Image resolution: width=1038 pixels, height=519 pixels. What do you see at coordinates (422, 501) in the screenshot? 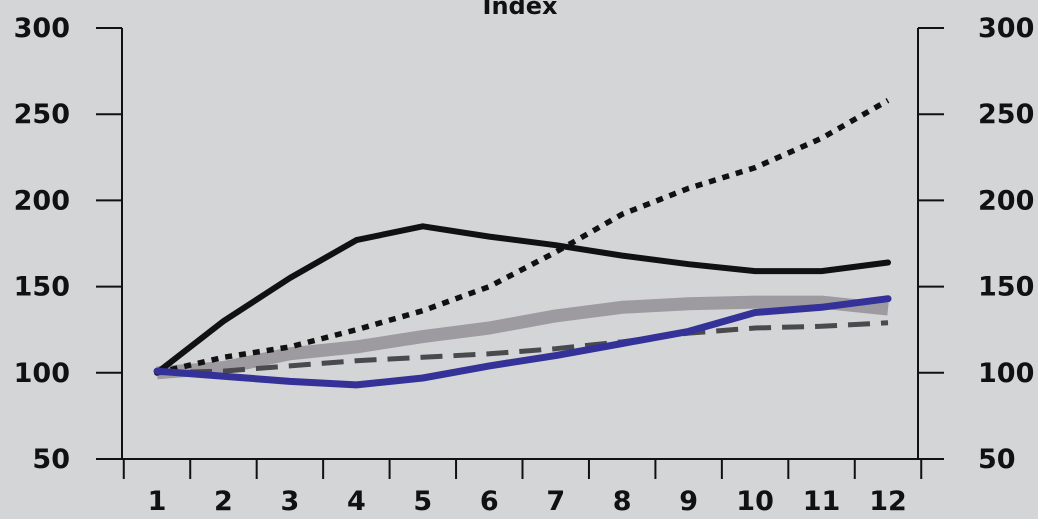
I see `x-tick-label: 5` at bounding box center [422, 501].